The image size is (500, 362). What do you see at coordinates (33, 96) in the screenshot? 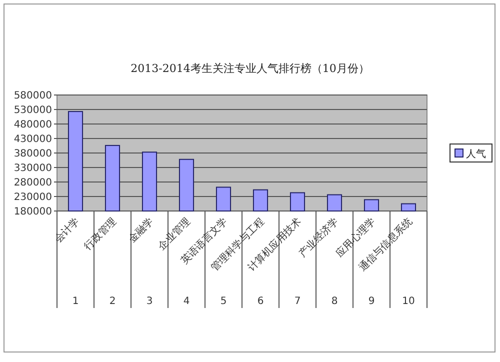
I see `y-tick-label: 580000` at bounding box center [33, 96].